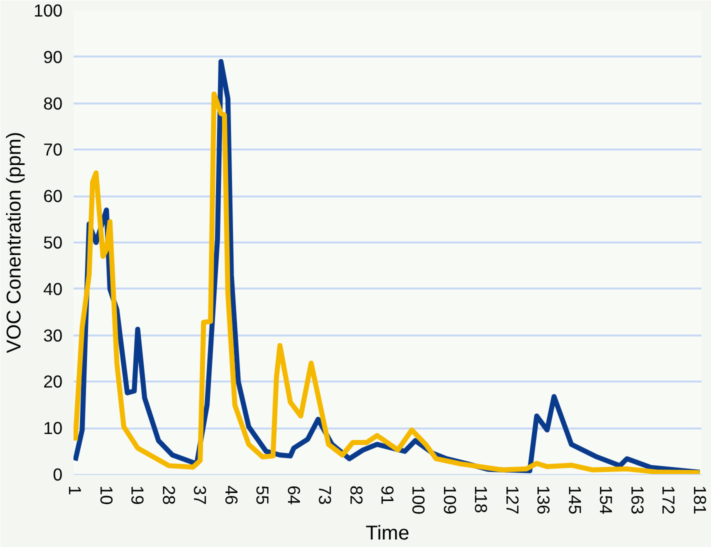  What do you see at coordinates (48, 10) in the screenshot?
I see `y-tick-label: 100` at bounding box center [48, 10].